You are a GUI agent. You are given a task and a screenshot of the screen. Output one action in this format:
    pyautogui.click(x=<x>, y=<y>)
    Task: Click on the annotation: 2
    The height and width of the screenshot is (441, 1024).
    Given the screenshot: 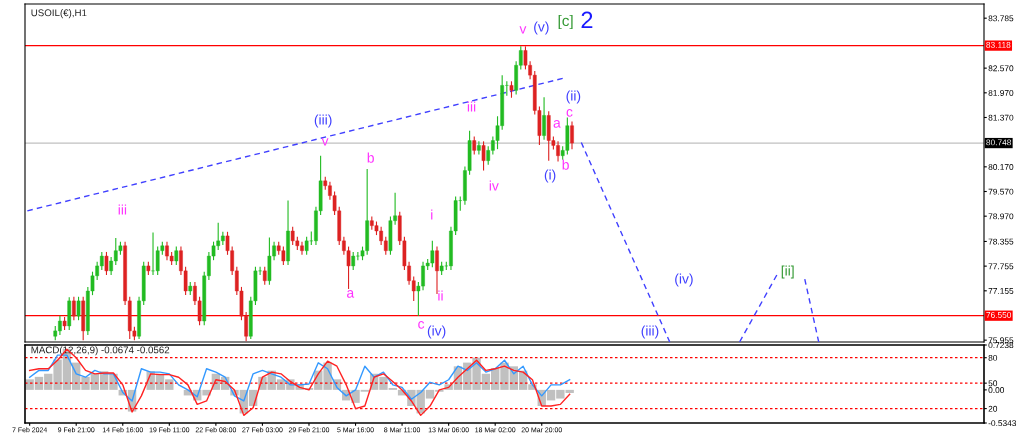 What is the action you would take?
    pyautogui.click(x=587, y=20)
    